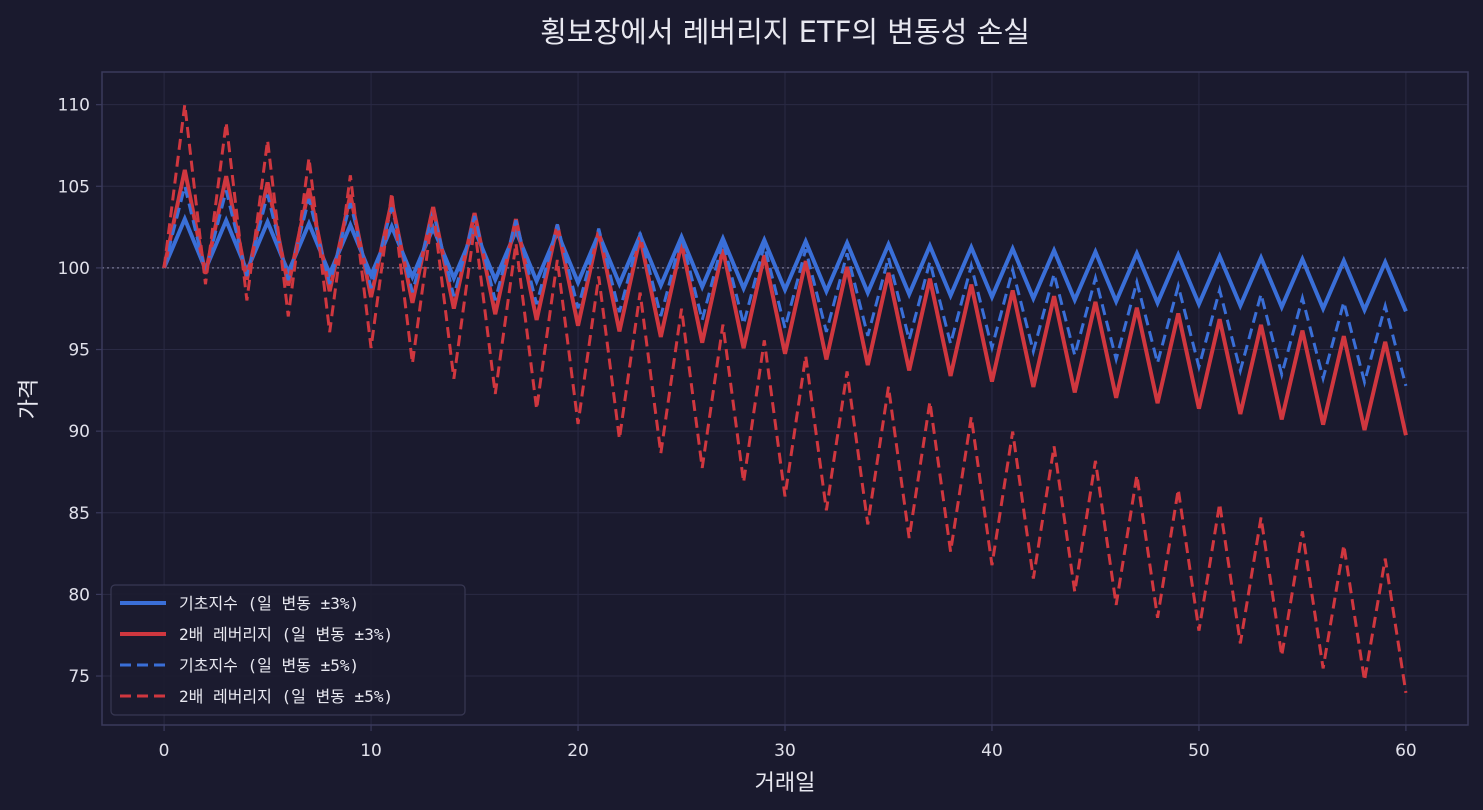 The image size is (1483, 810). What do you see at coordinates (371, 751) in the screenshot?
I see `x-tick-label: 10` at bounding box center [371, 751].